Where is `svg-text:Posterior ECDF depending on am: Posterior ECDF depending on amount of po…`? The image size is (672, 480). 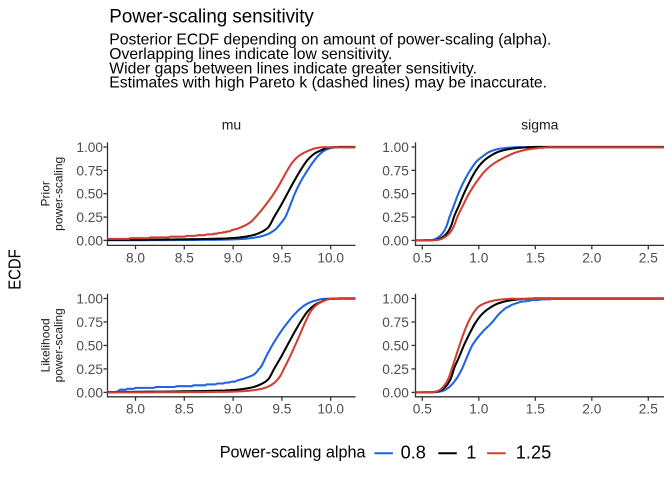 svg-text:Posterior ECDF depending on am: Posterior ECDF depending on amount of po… is located at coordinates (330, 40).